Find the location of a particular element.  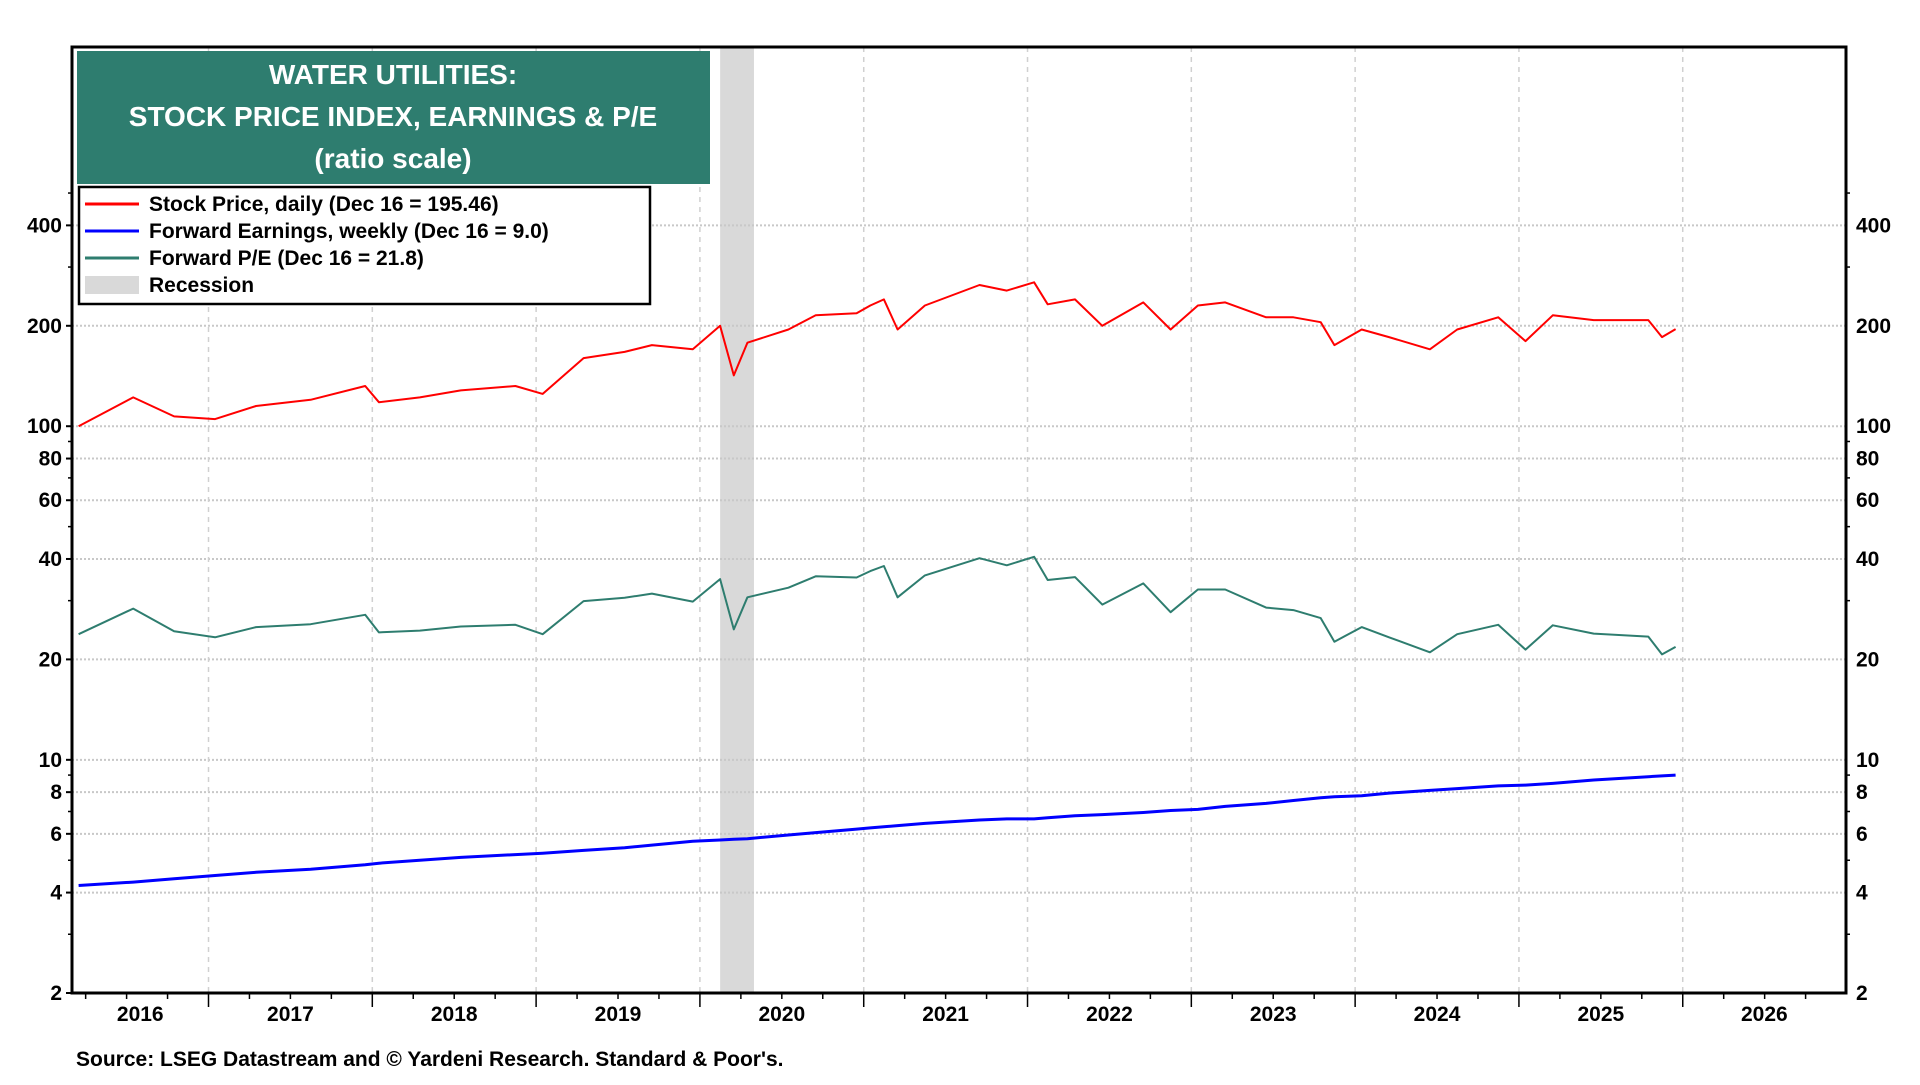

x-tick-label: 2024 is located at coordinates (1437, 1014).